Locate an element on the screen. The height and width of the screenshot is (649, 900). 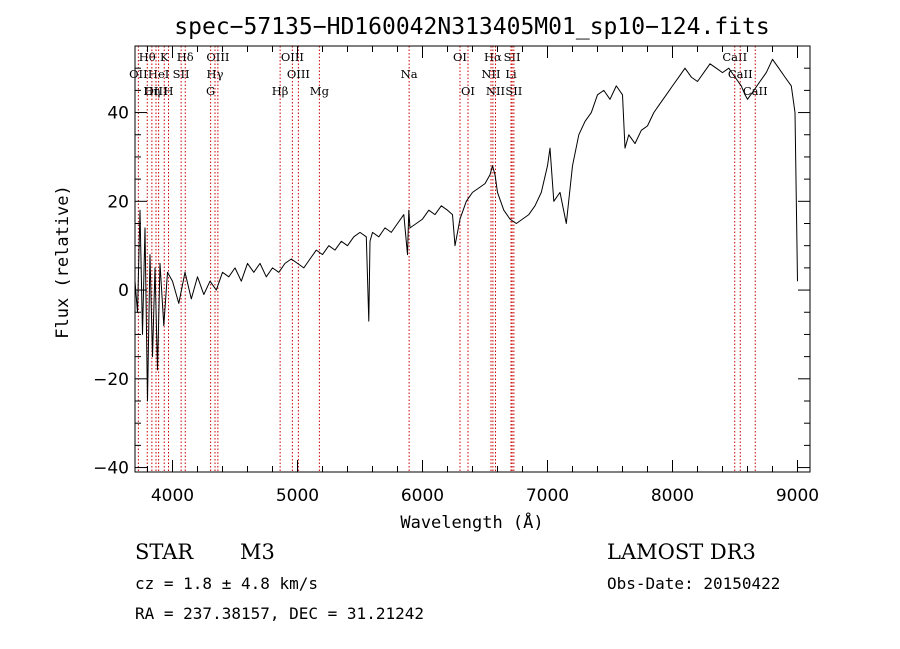
spectral-line-label: K is located at coordinates (164, 57).